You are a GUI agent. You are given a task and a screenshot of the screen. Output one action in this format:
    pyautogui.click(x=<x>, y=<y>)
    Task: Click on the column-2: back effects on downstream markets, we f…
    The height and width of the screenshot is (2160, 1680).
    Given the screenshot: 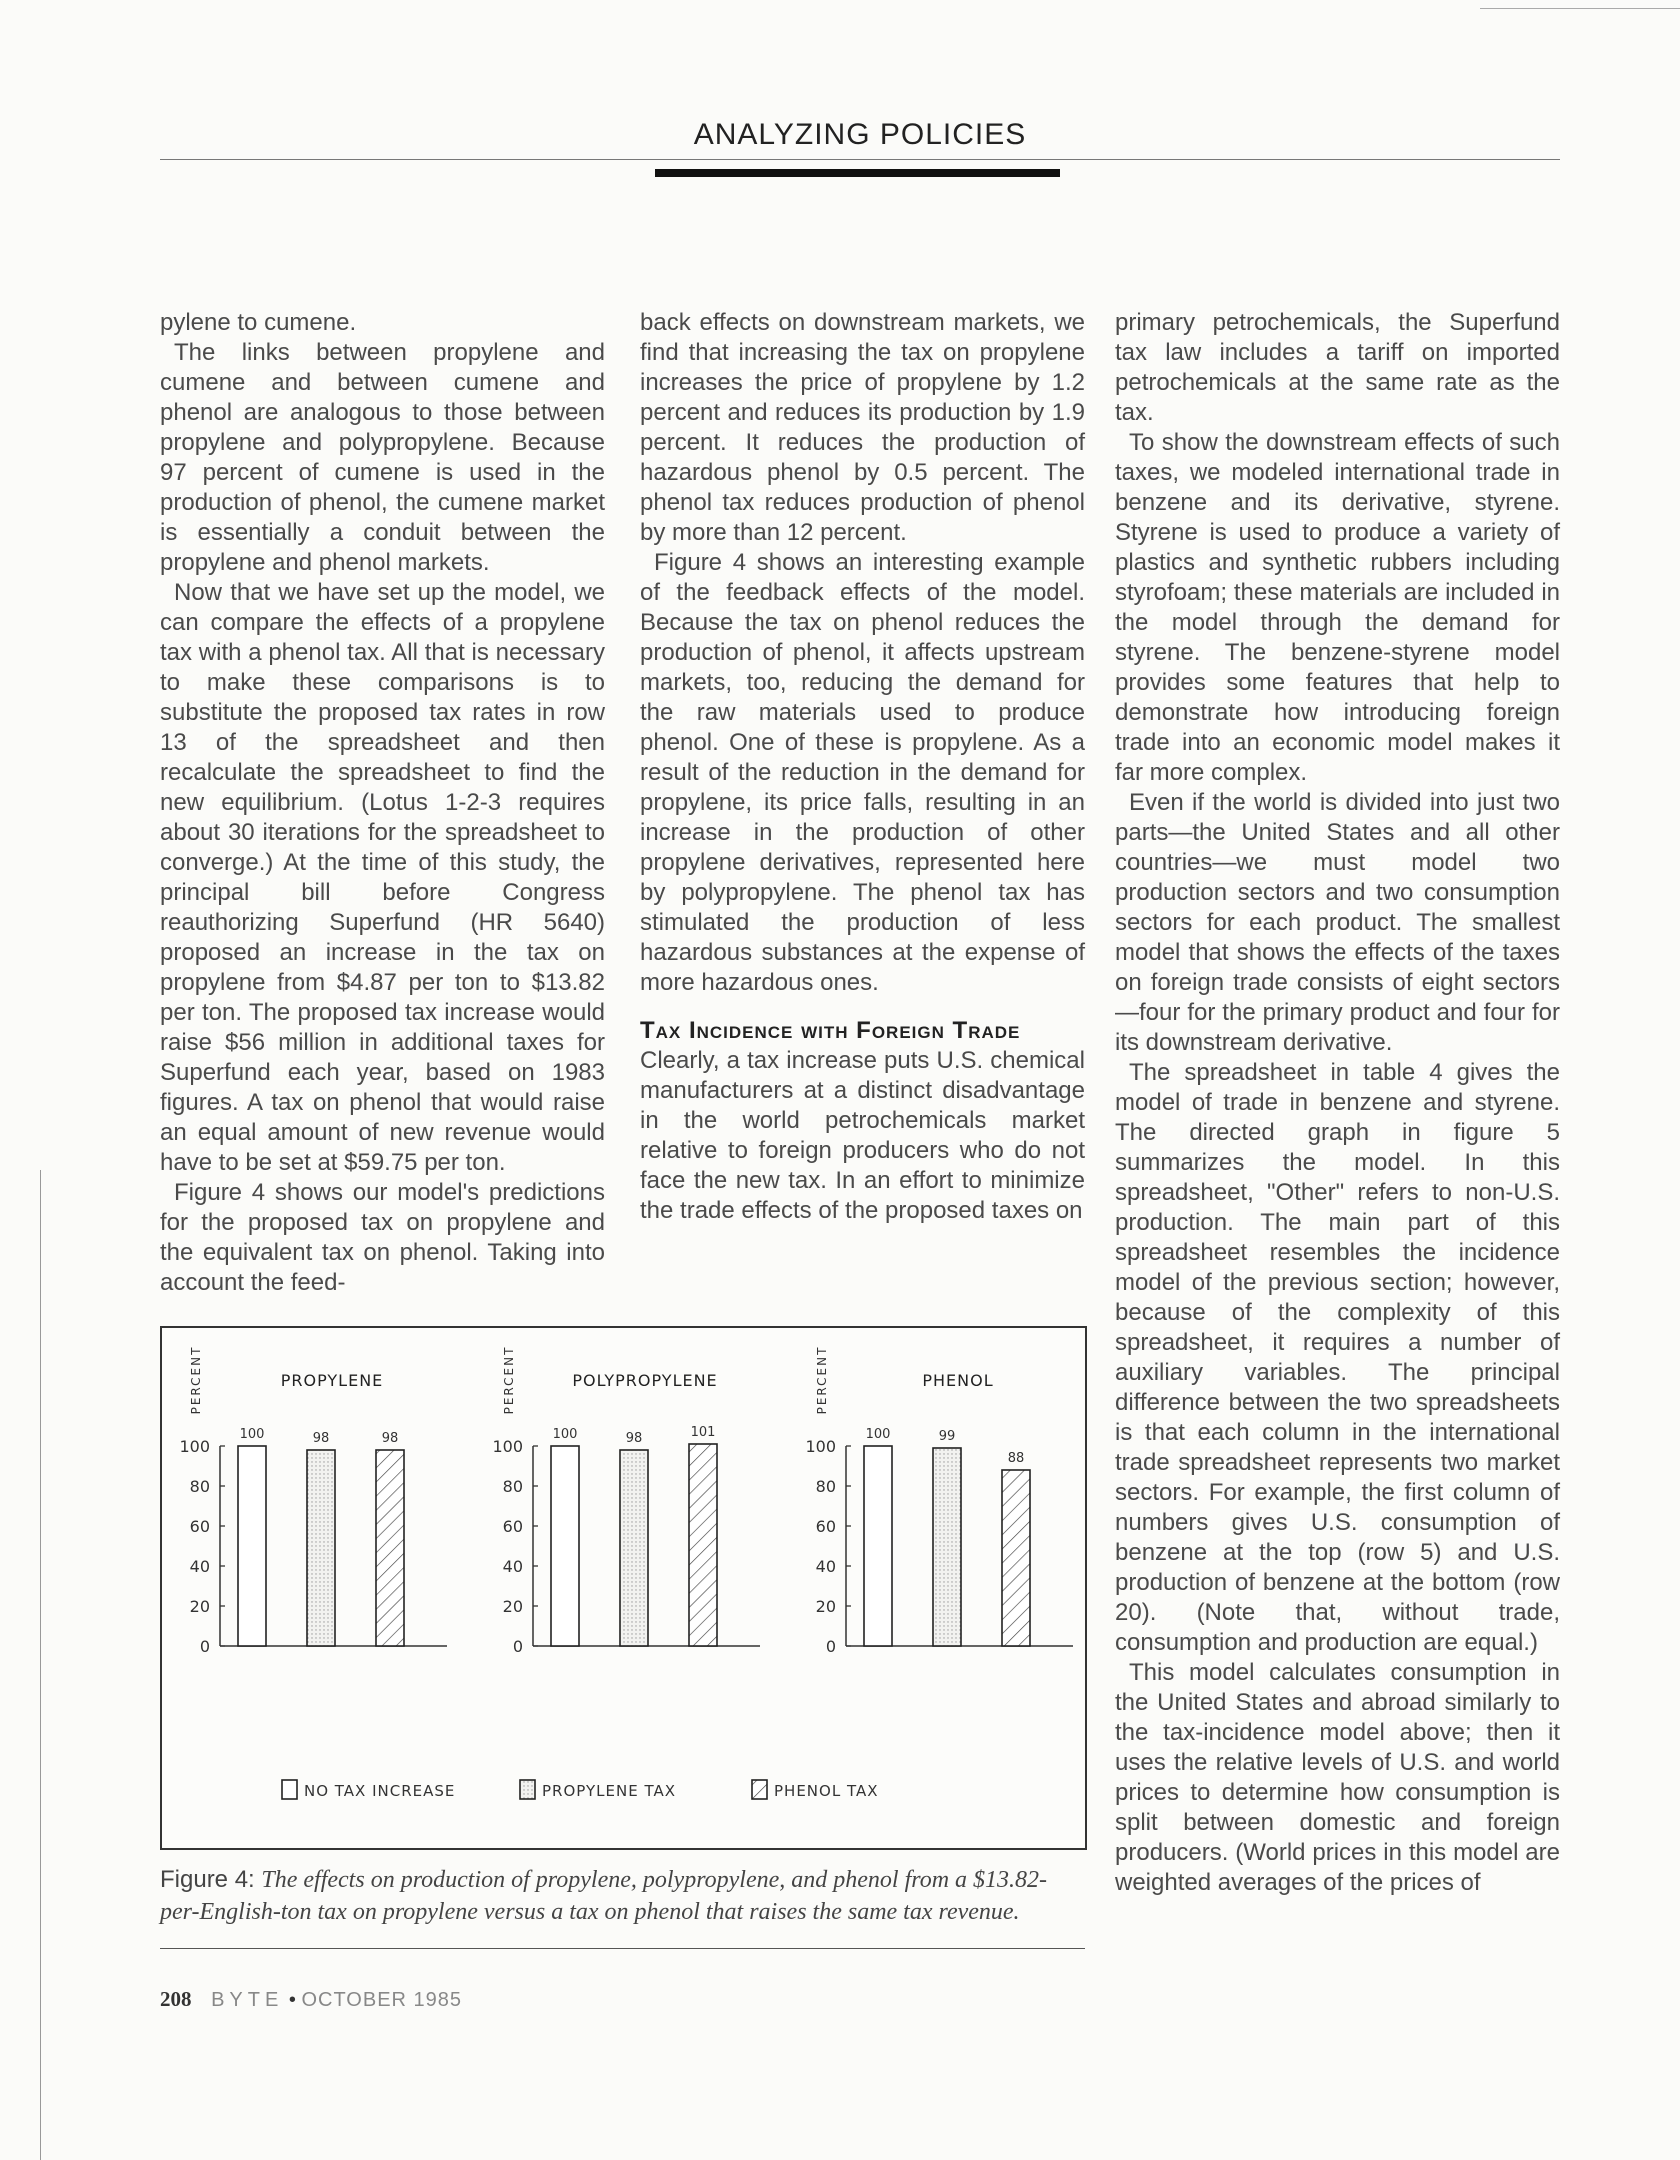 What is the action you would take?
    pyautogui.click(x=862, y=767)
    